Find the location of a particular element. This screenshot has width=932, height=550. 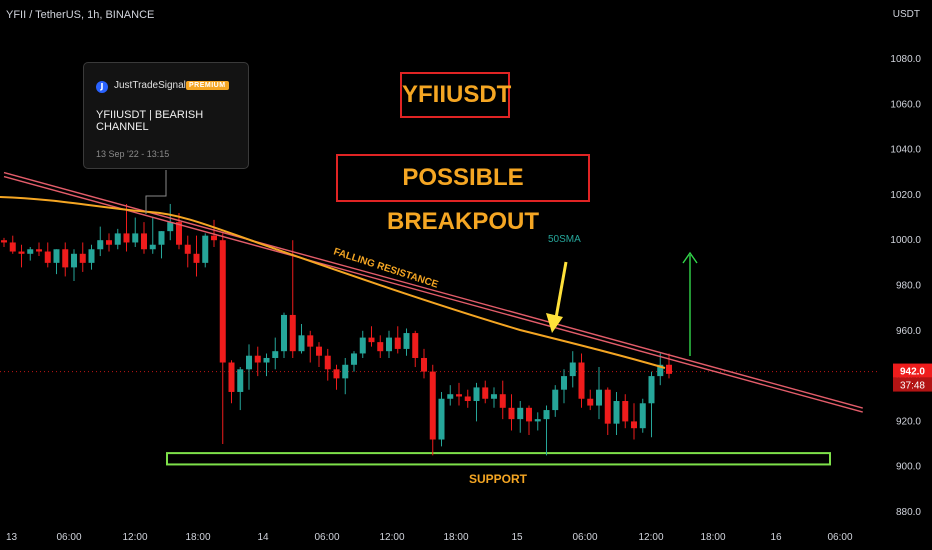

sma-arrowhead-icon is located at coordinates (554, 323).